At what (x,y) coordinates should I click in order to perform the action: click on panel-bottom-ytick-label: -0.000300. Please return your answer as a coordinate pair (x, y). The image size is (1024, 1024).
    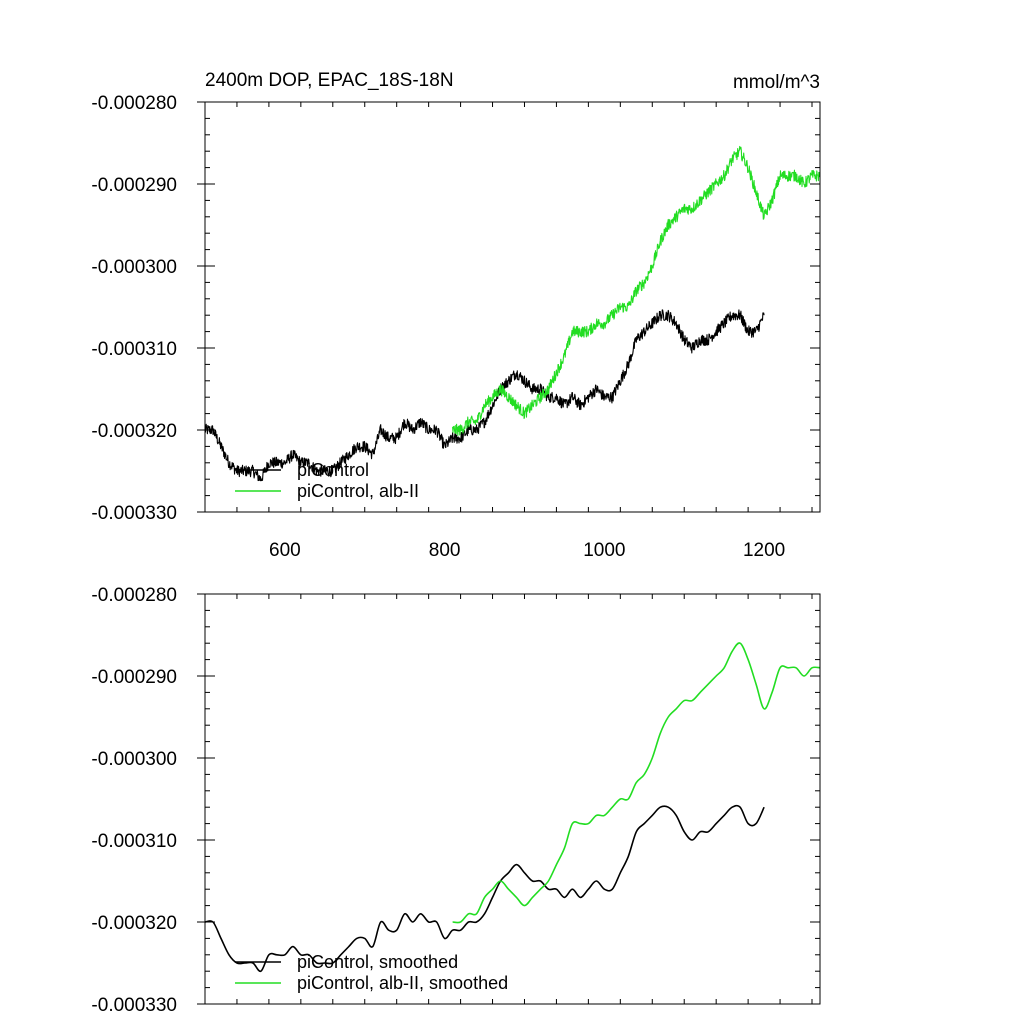
    Looking at the image, I should click on (134, 759).